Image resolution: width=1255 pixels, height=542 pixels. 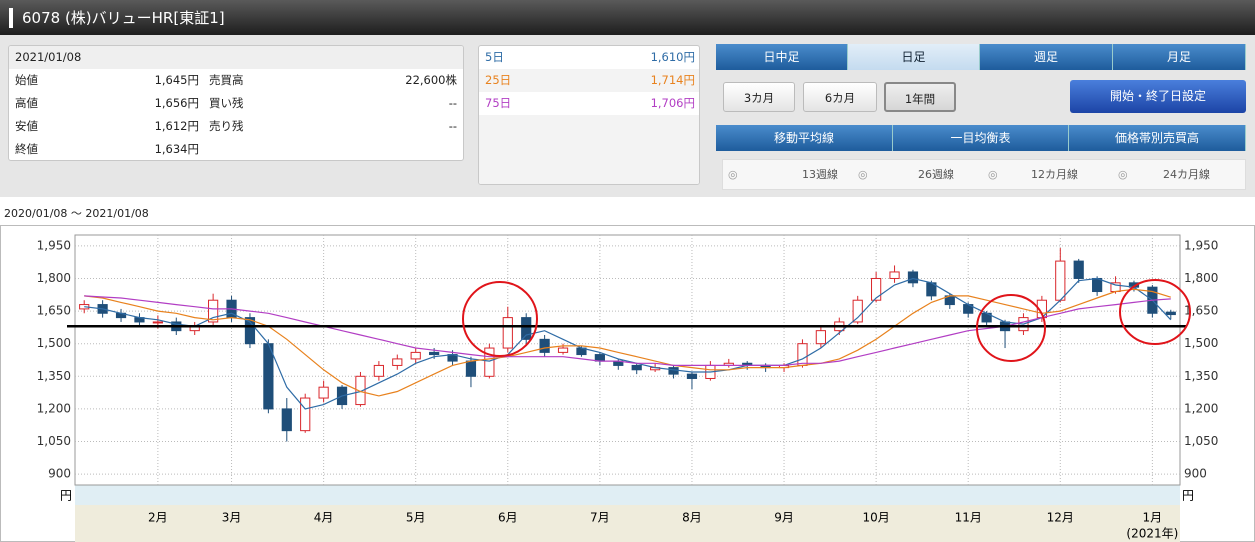 I want to click on tab: 日中足, so click(x=782, y=57).